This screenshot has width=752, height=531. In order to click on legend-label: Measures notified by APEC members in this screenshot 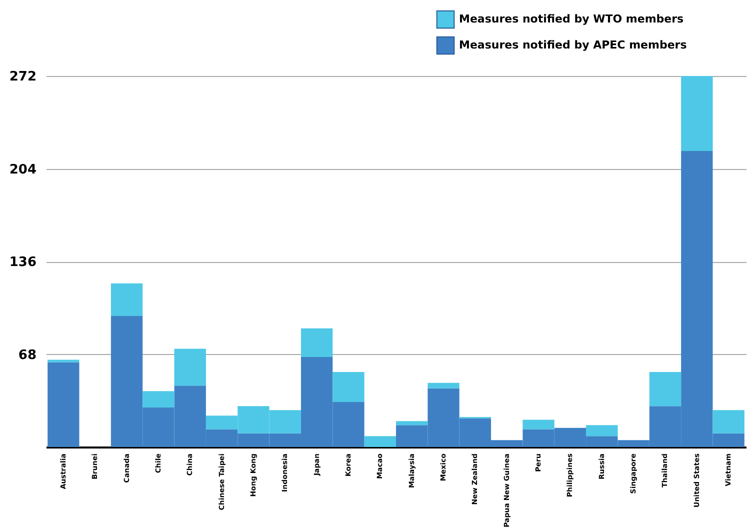, I will do `click(573, 45)`.